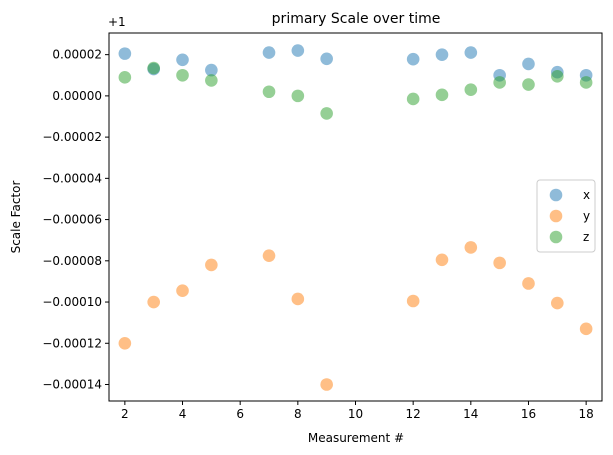 The width and height of the screenshot is (613, 455). Describe the element at coordinates (117, 22) in the screenshot. I see `y-offset-text: +1` at that location.